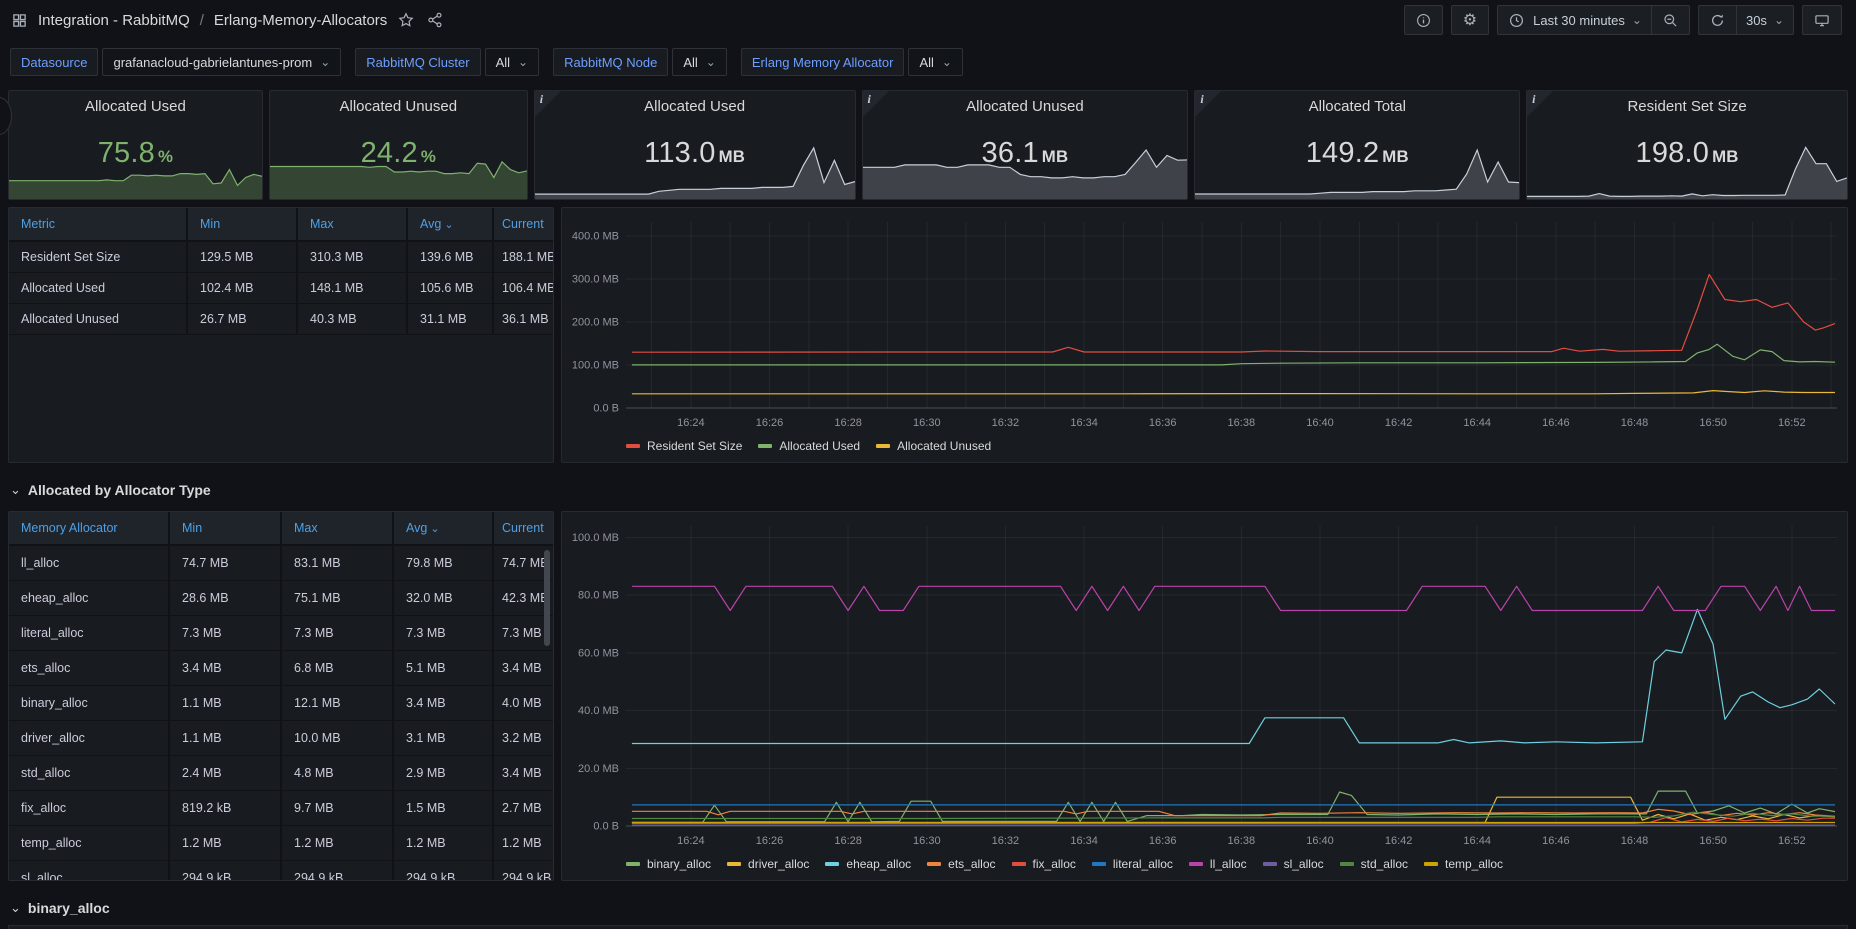 This screenshot has height=929, width=1856. I want to click on legend-item: ets_alloc, so click(961, 864).